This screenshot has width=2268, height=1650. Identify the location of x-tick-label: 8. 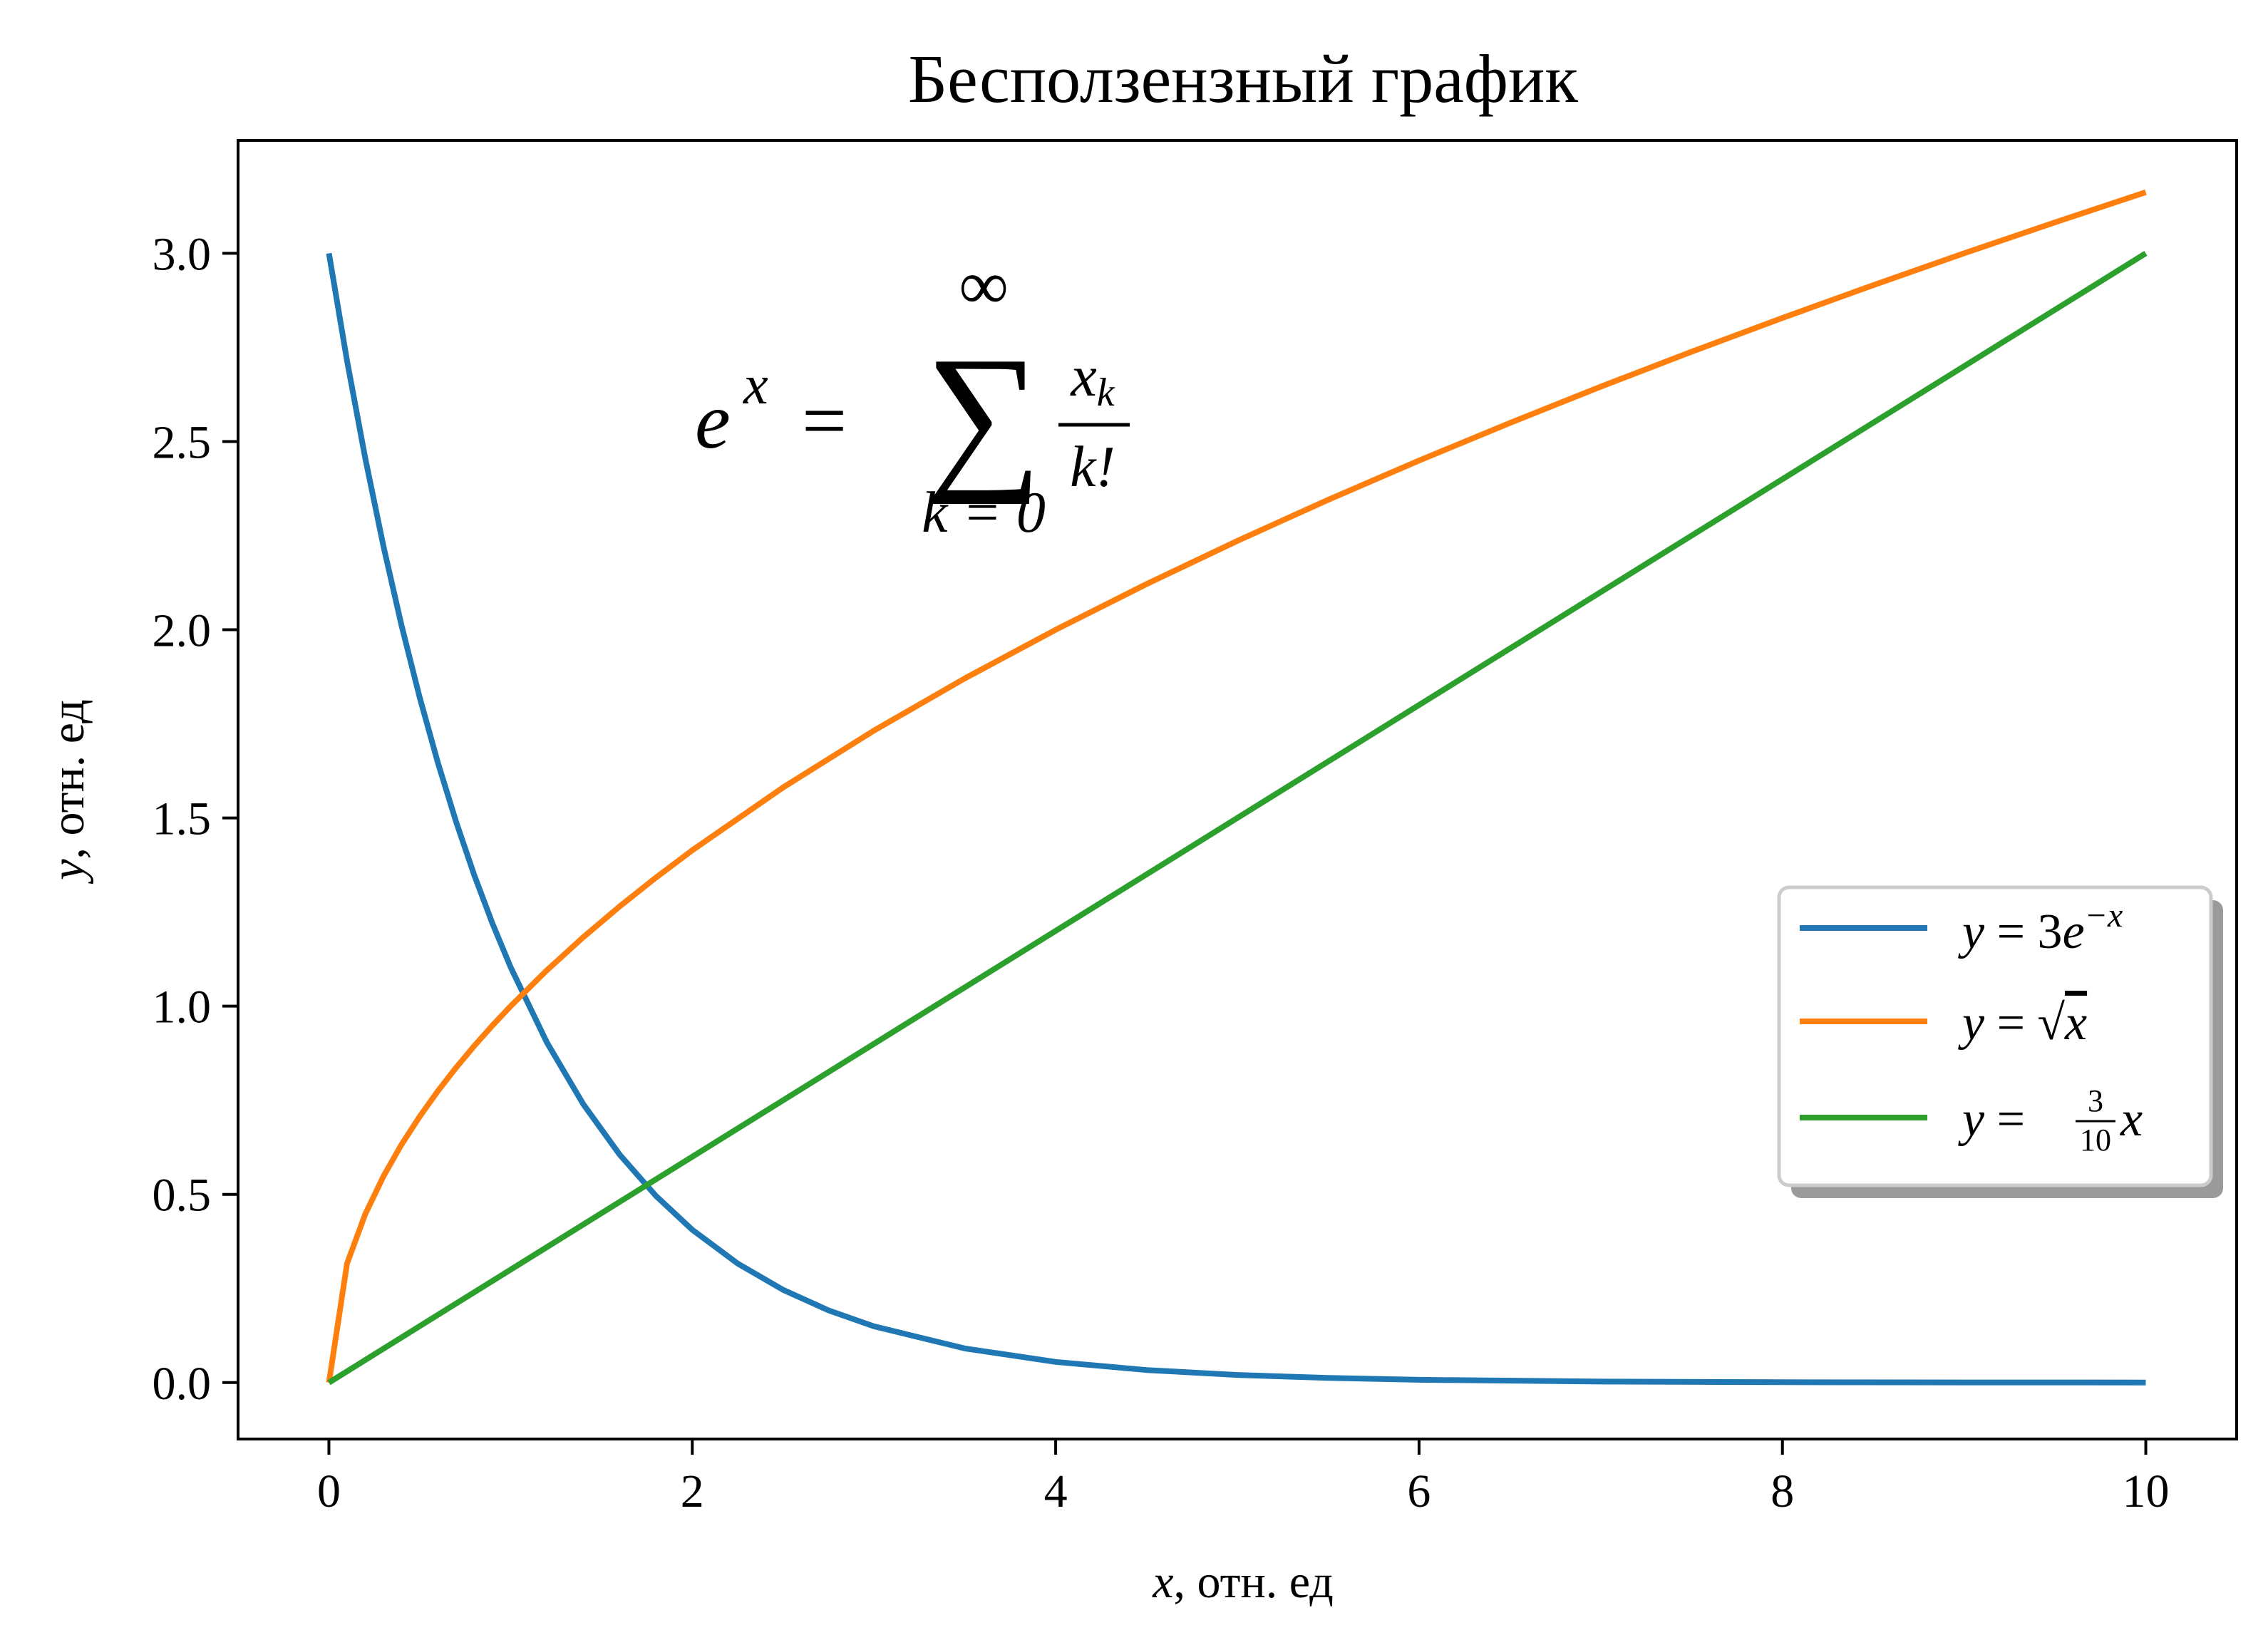
(1782, 1491).